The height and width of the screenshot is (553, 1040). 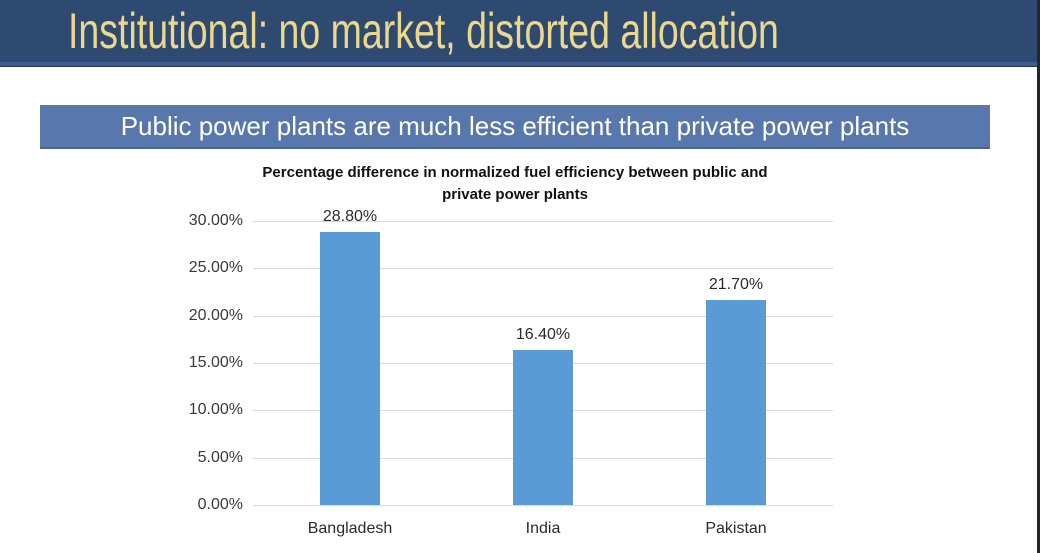 What do you see at coordinates (543, 528) in the screenshot?
I see `x-axis-label-india: India` at bounding box center [543, 528].